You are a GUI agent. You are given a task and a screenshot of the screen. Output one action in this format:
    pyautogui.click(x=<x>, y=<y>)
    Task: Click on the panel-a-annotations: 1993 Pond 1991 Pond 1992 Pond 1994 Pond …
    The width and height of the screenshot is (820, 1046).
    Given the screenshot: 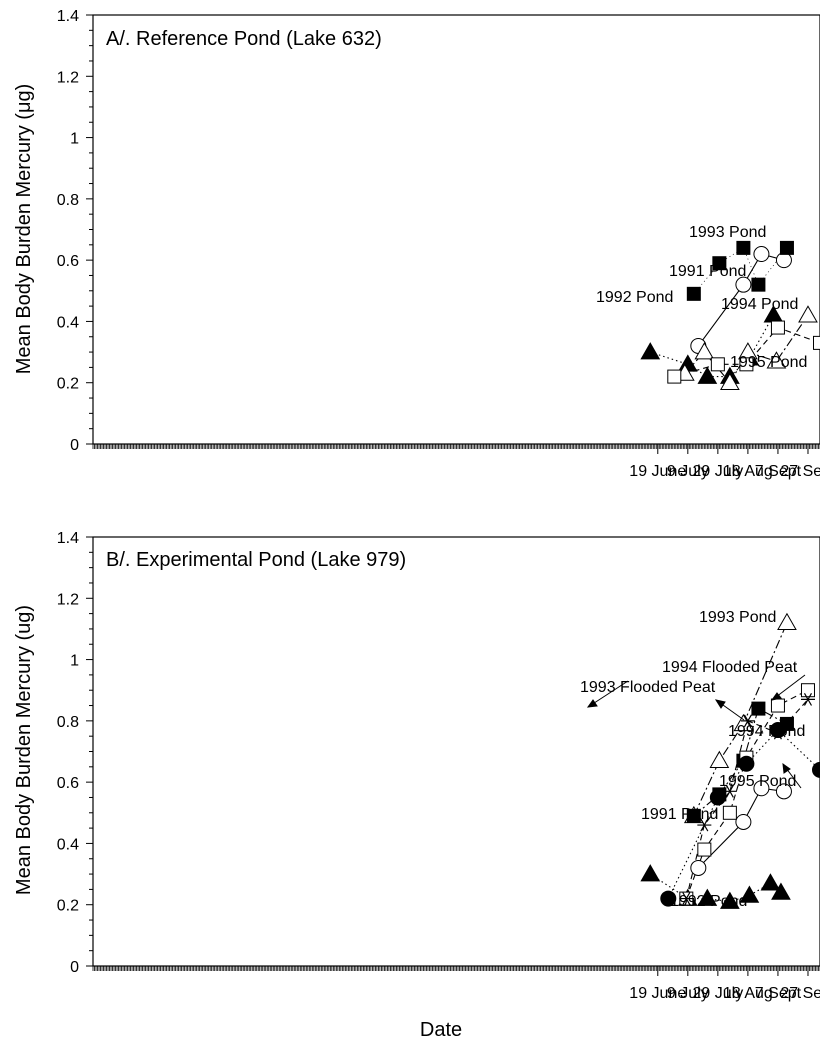 What is the action you would take?
    pyautogui.click(x=701, y=297)
    